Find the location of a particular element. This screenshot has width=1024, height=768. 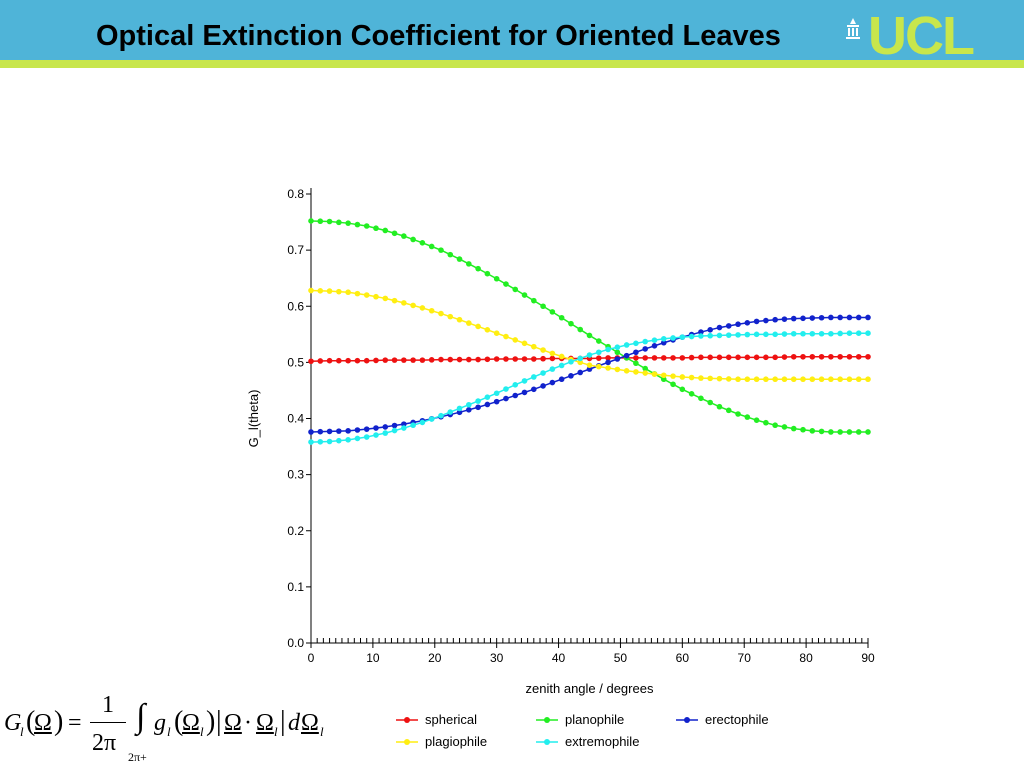

x-tick-label: 0 is located at coordinates (311, 658).